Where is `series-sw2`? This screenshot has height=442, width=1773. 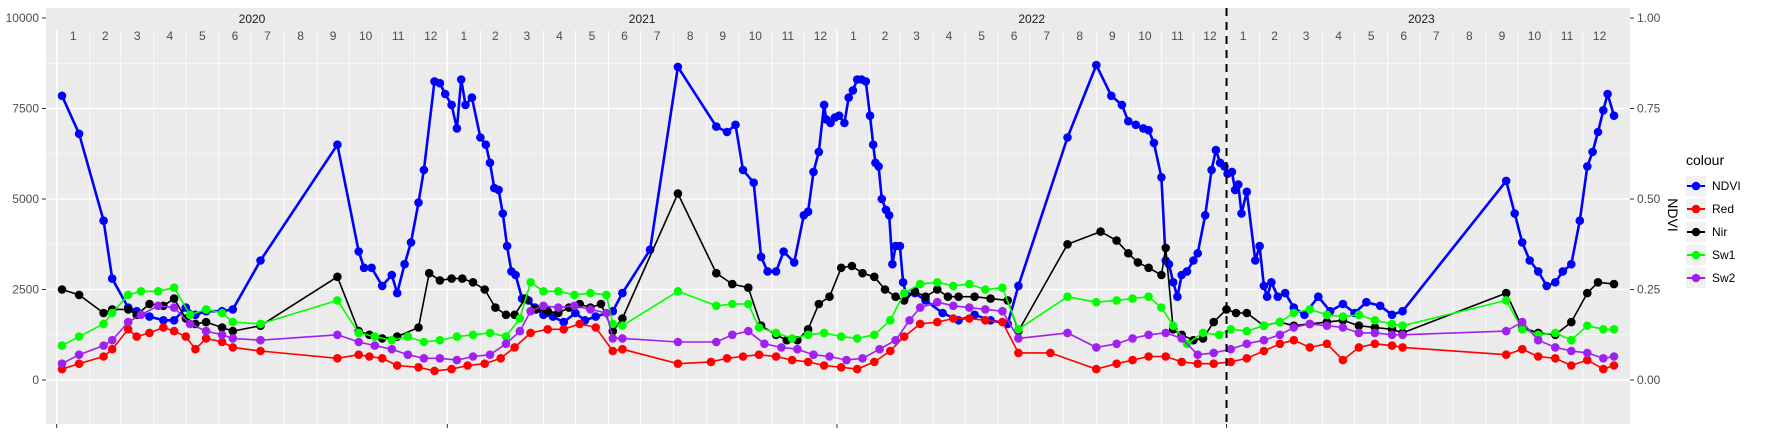 series-sw2 is located at coordinates (838, 333).